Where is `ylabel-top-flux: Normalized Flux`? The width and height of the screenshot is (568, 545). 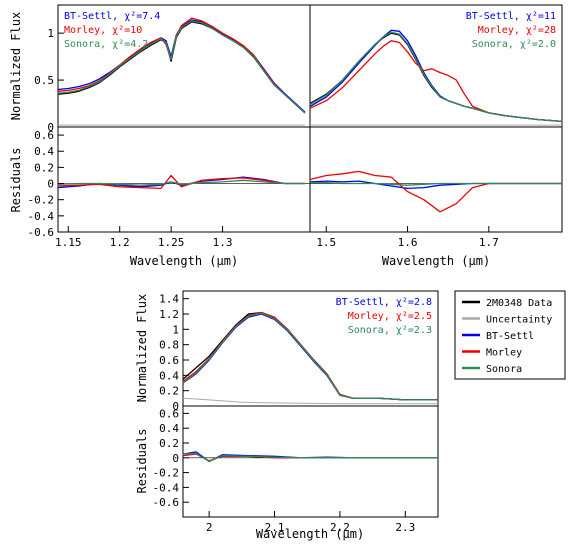 ylabel-top-flux: Normalized Flux is located at coordinates (16, 66).